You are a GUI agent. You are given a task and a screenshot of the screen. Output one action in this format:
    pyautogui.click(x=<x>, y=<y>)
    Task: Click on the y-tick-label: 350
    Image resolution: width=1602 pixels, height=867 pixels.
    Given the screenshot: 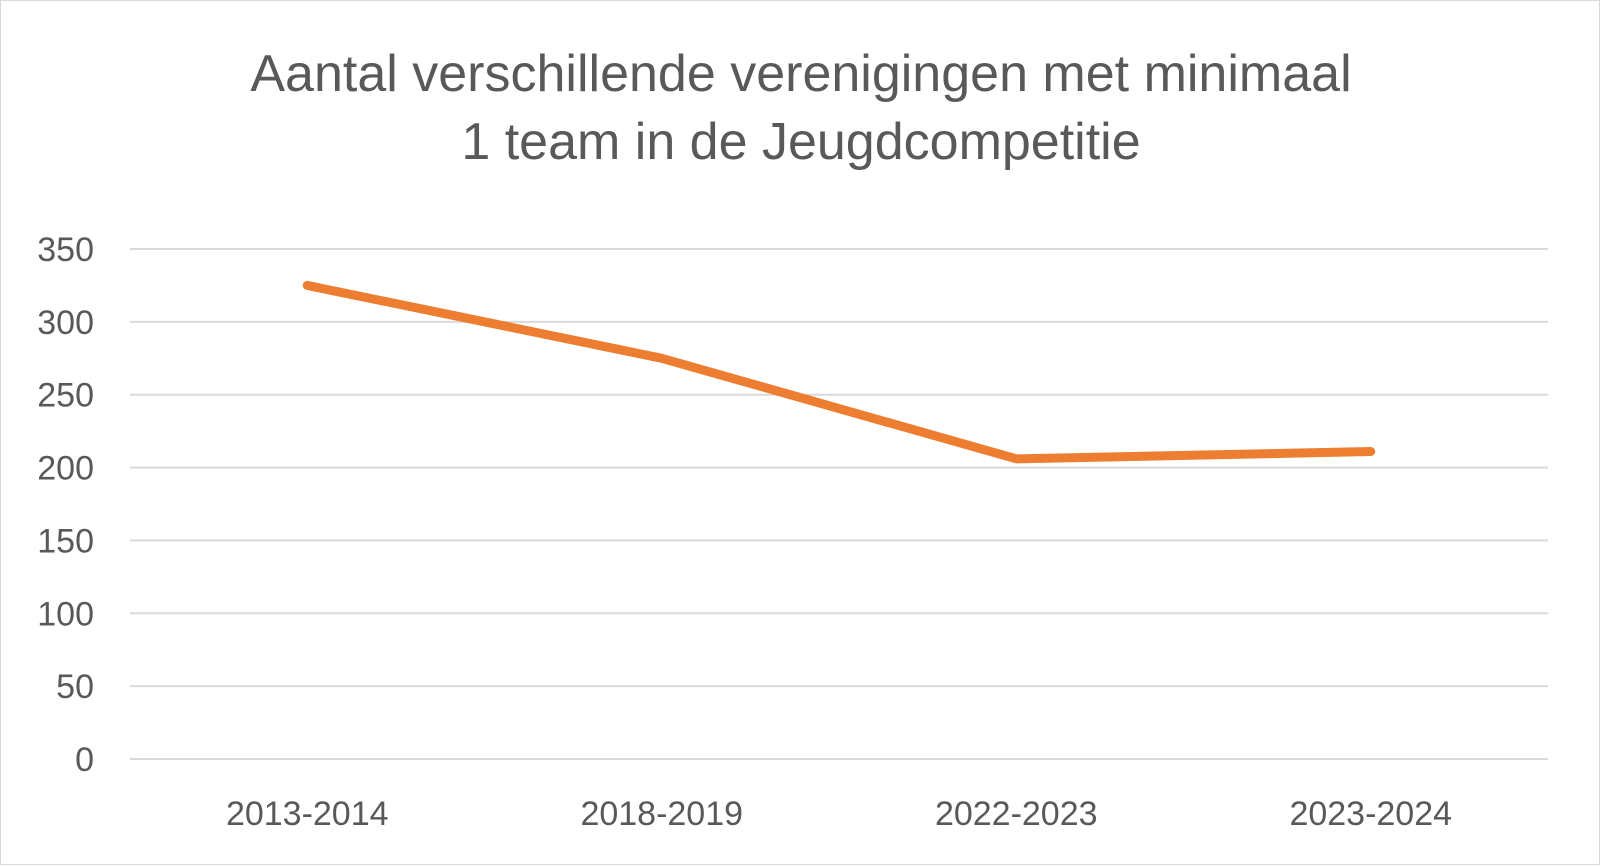 What is the action you would take?
    pyautogui.click(x=65, y=250)
    